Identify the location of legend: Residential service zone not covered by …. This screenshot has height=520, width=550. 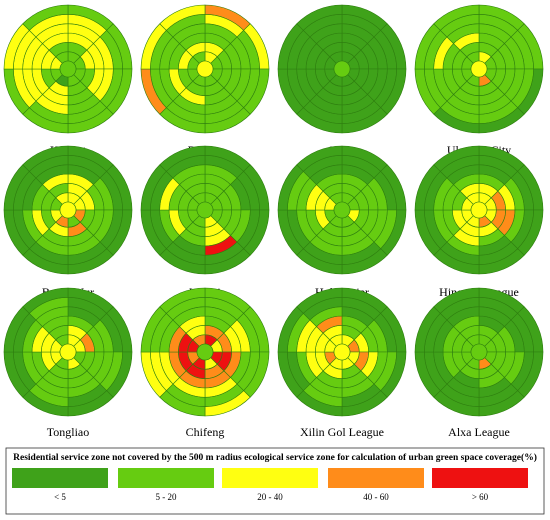
(275, 481).